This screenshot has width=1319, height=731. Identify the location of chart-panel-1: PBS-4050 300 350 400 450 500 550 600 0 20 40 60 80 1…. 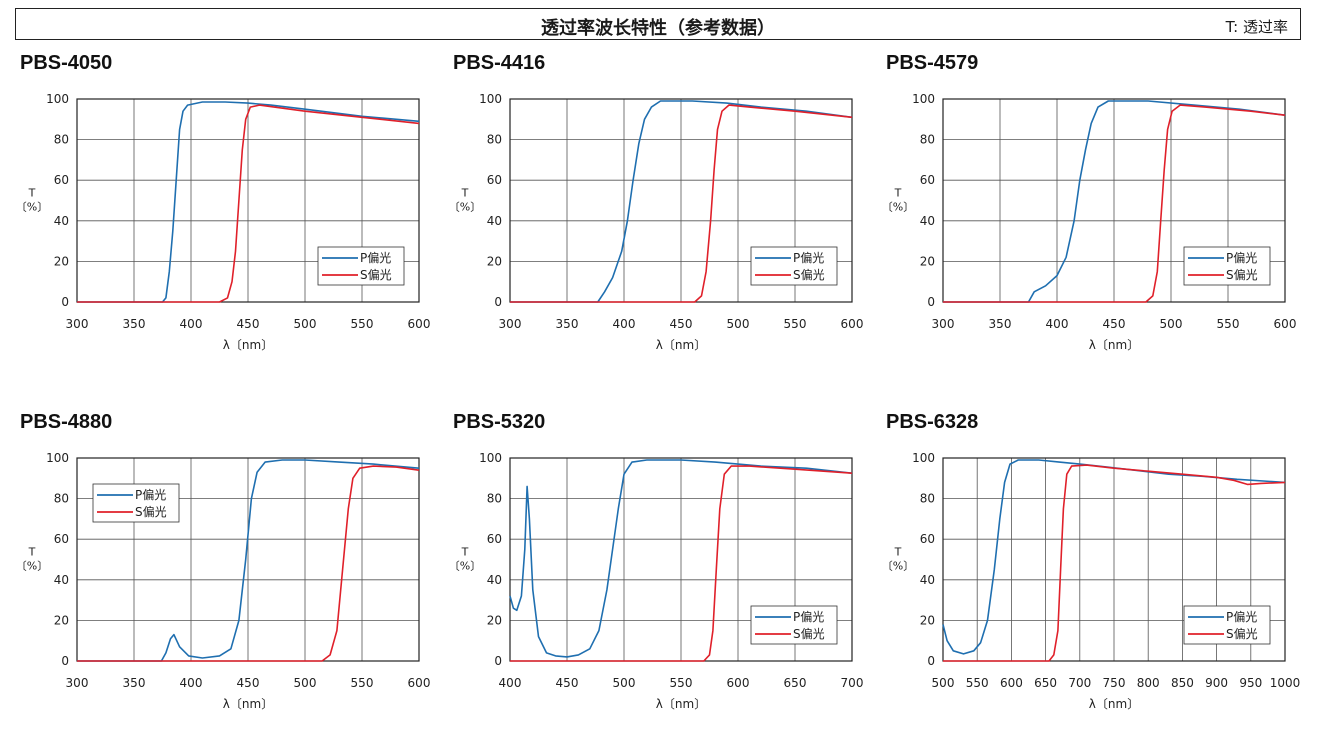
(226, 202).